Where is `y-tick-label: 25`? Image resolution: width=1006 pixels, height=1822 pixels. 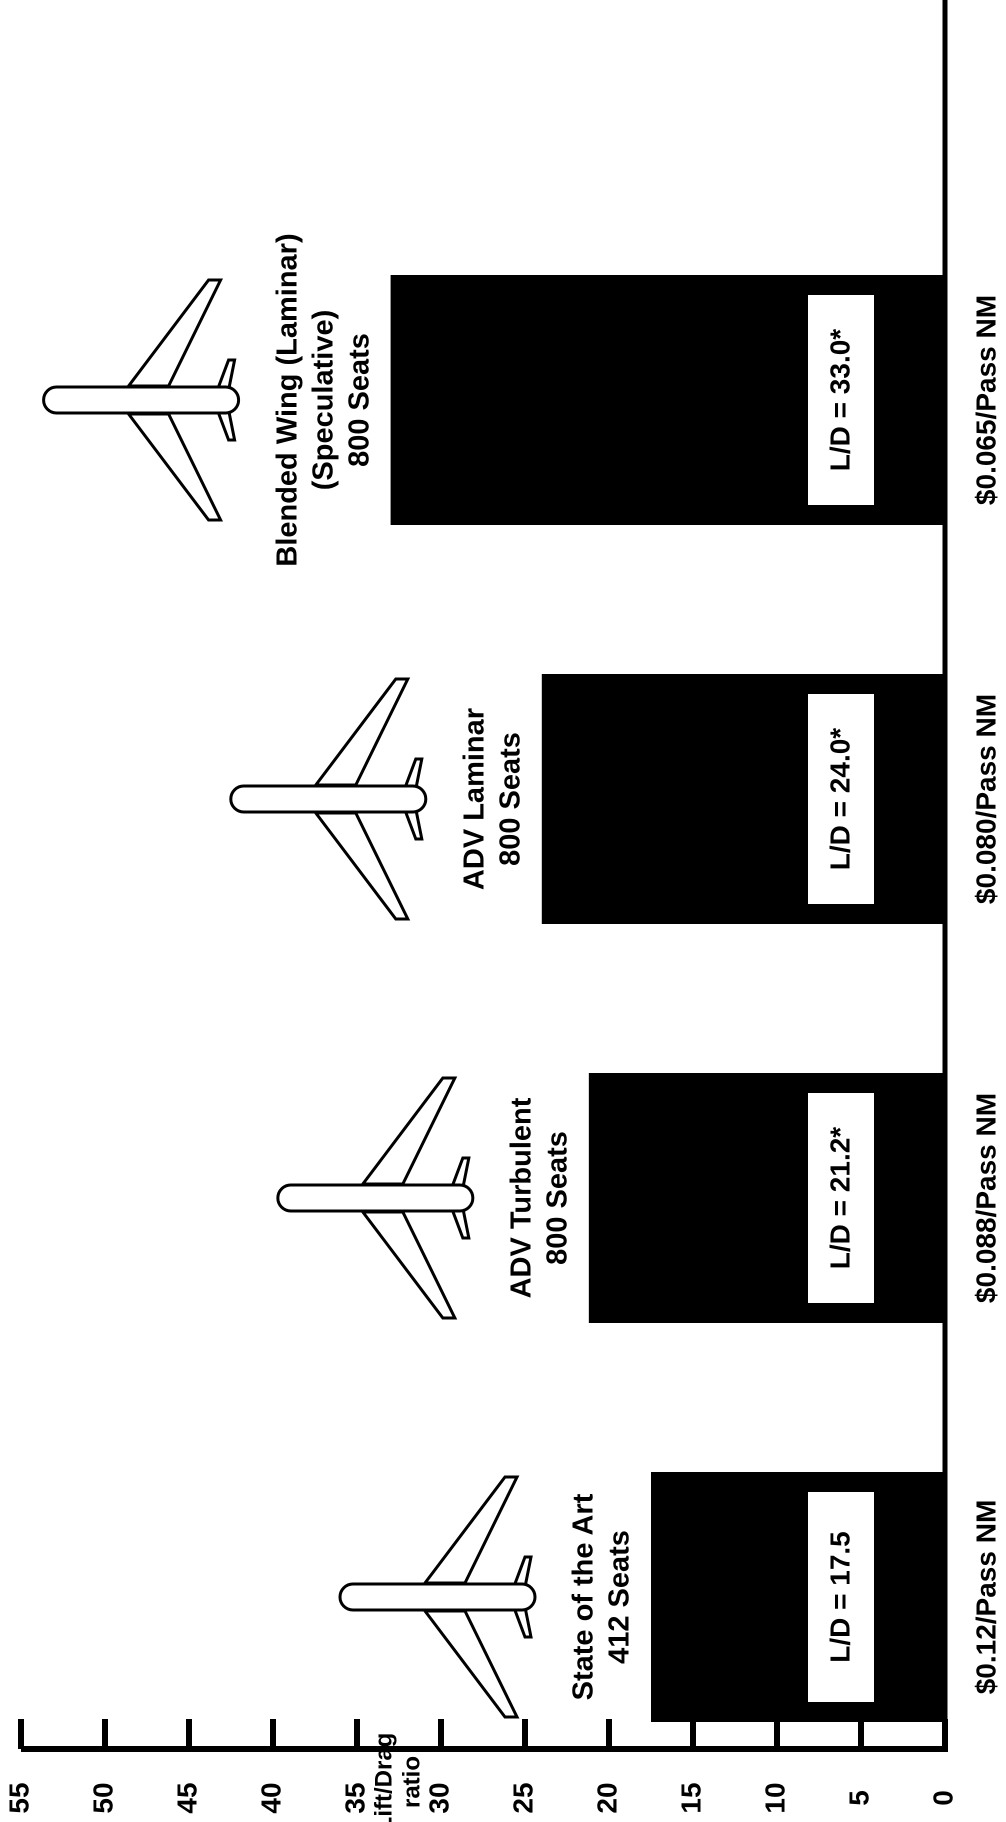 y-tick-label: 25 is located at coordinates (522, 1797).